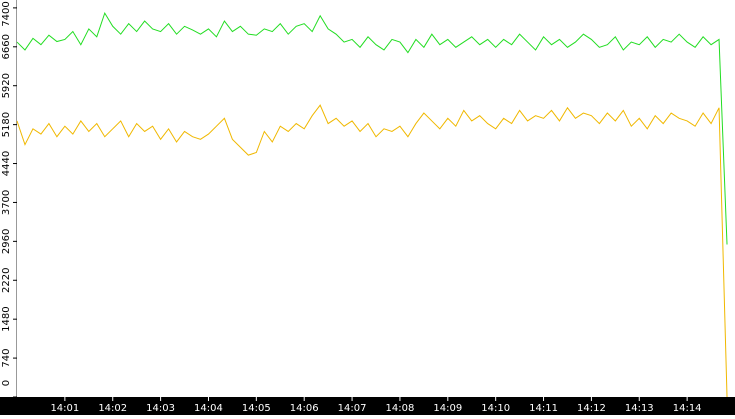  What do you see at coordinates (495, 408) in the screenshot?
I see `x-tick-label: 14:10` at bounding box center [495, 408].